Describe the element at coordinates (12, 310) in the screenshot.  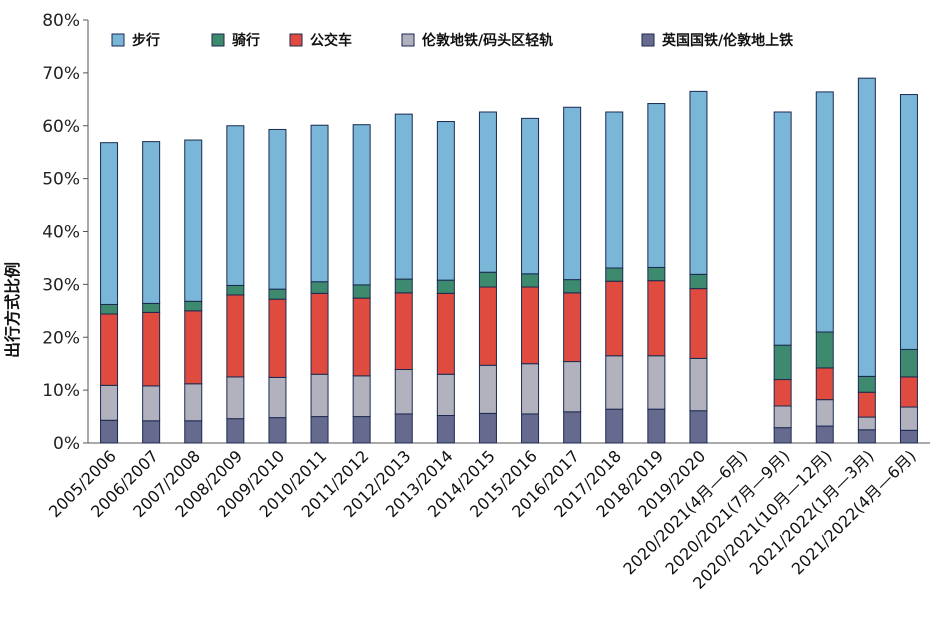
I see `y-axis-label: 出行方式比例` at that location.